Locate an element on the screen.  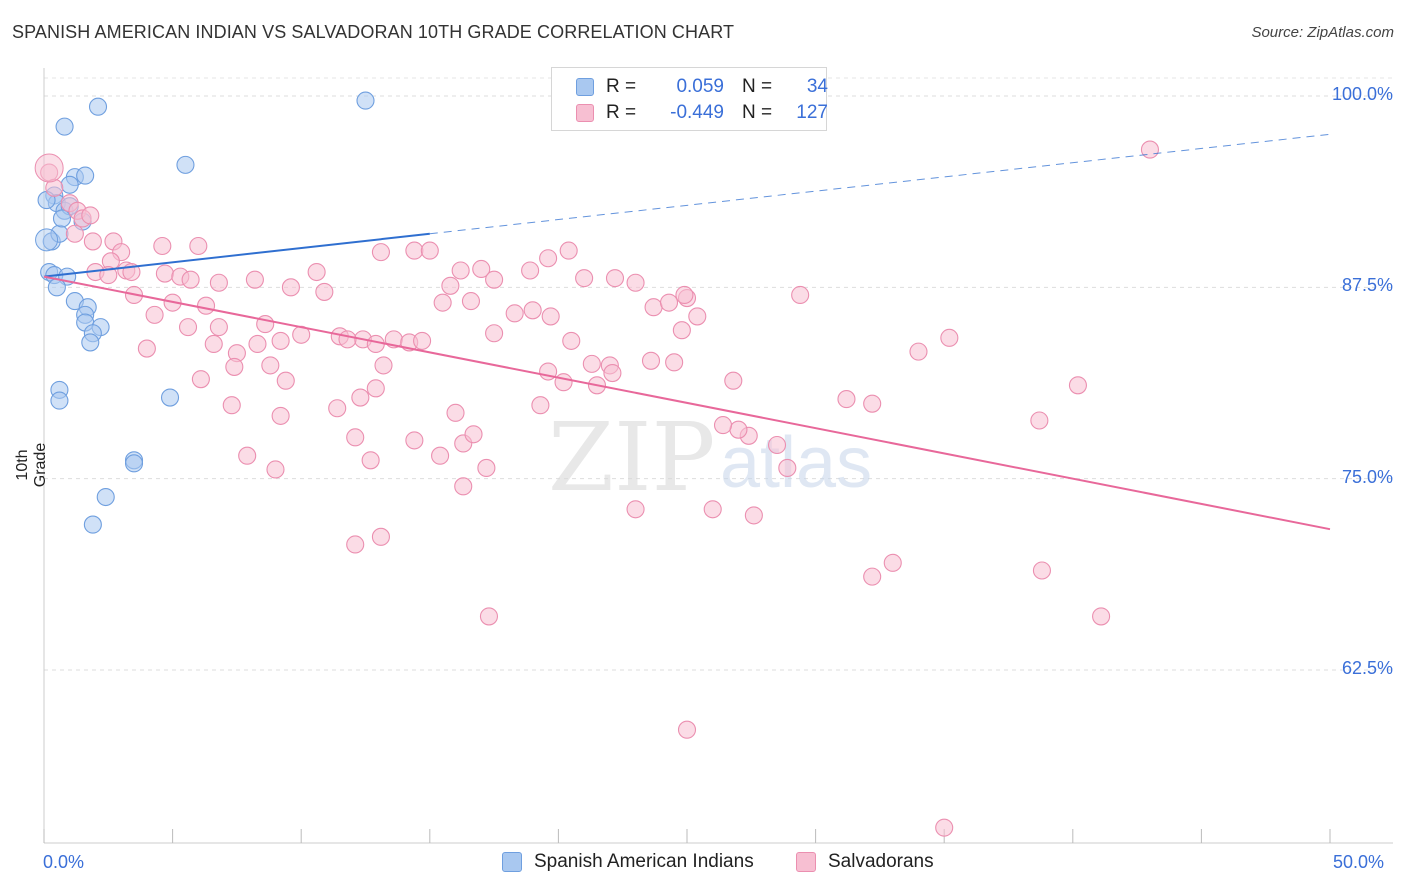
legend-item-spanish-american-indians: Spanish American Indians is located at coordinates (628, 862).